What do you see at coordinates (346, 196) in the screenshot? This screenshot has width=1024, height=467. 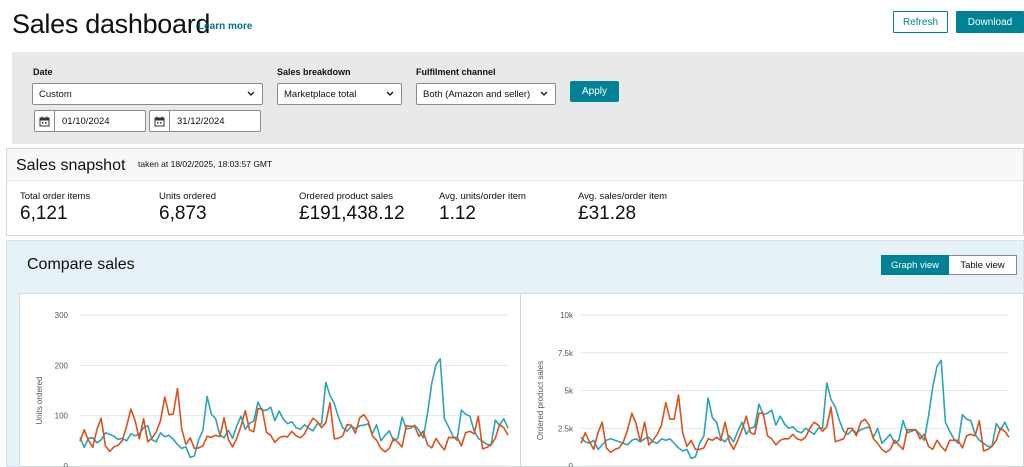 I see `metric-label: Ordered product sales` at bounding box center [346, 196].